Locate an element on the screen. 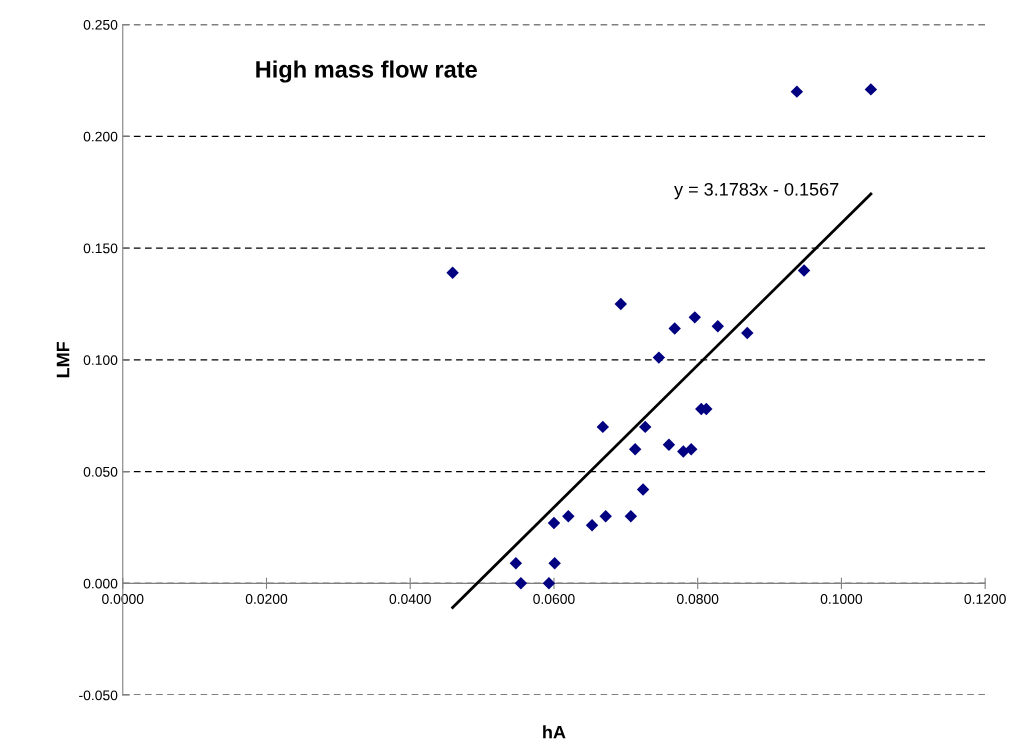 The image size is (1023, 745). x-tick-label: 0.0600 is located at coordinates (554, 599).